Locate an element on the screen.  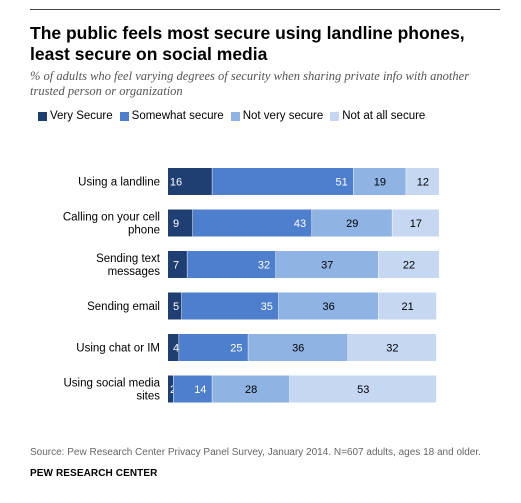
data-label-very-secure: 4 is located at coordinates (176, 349).